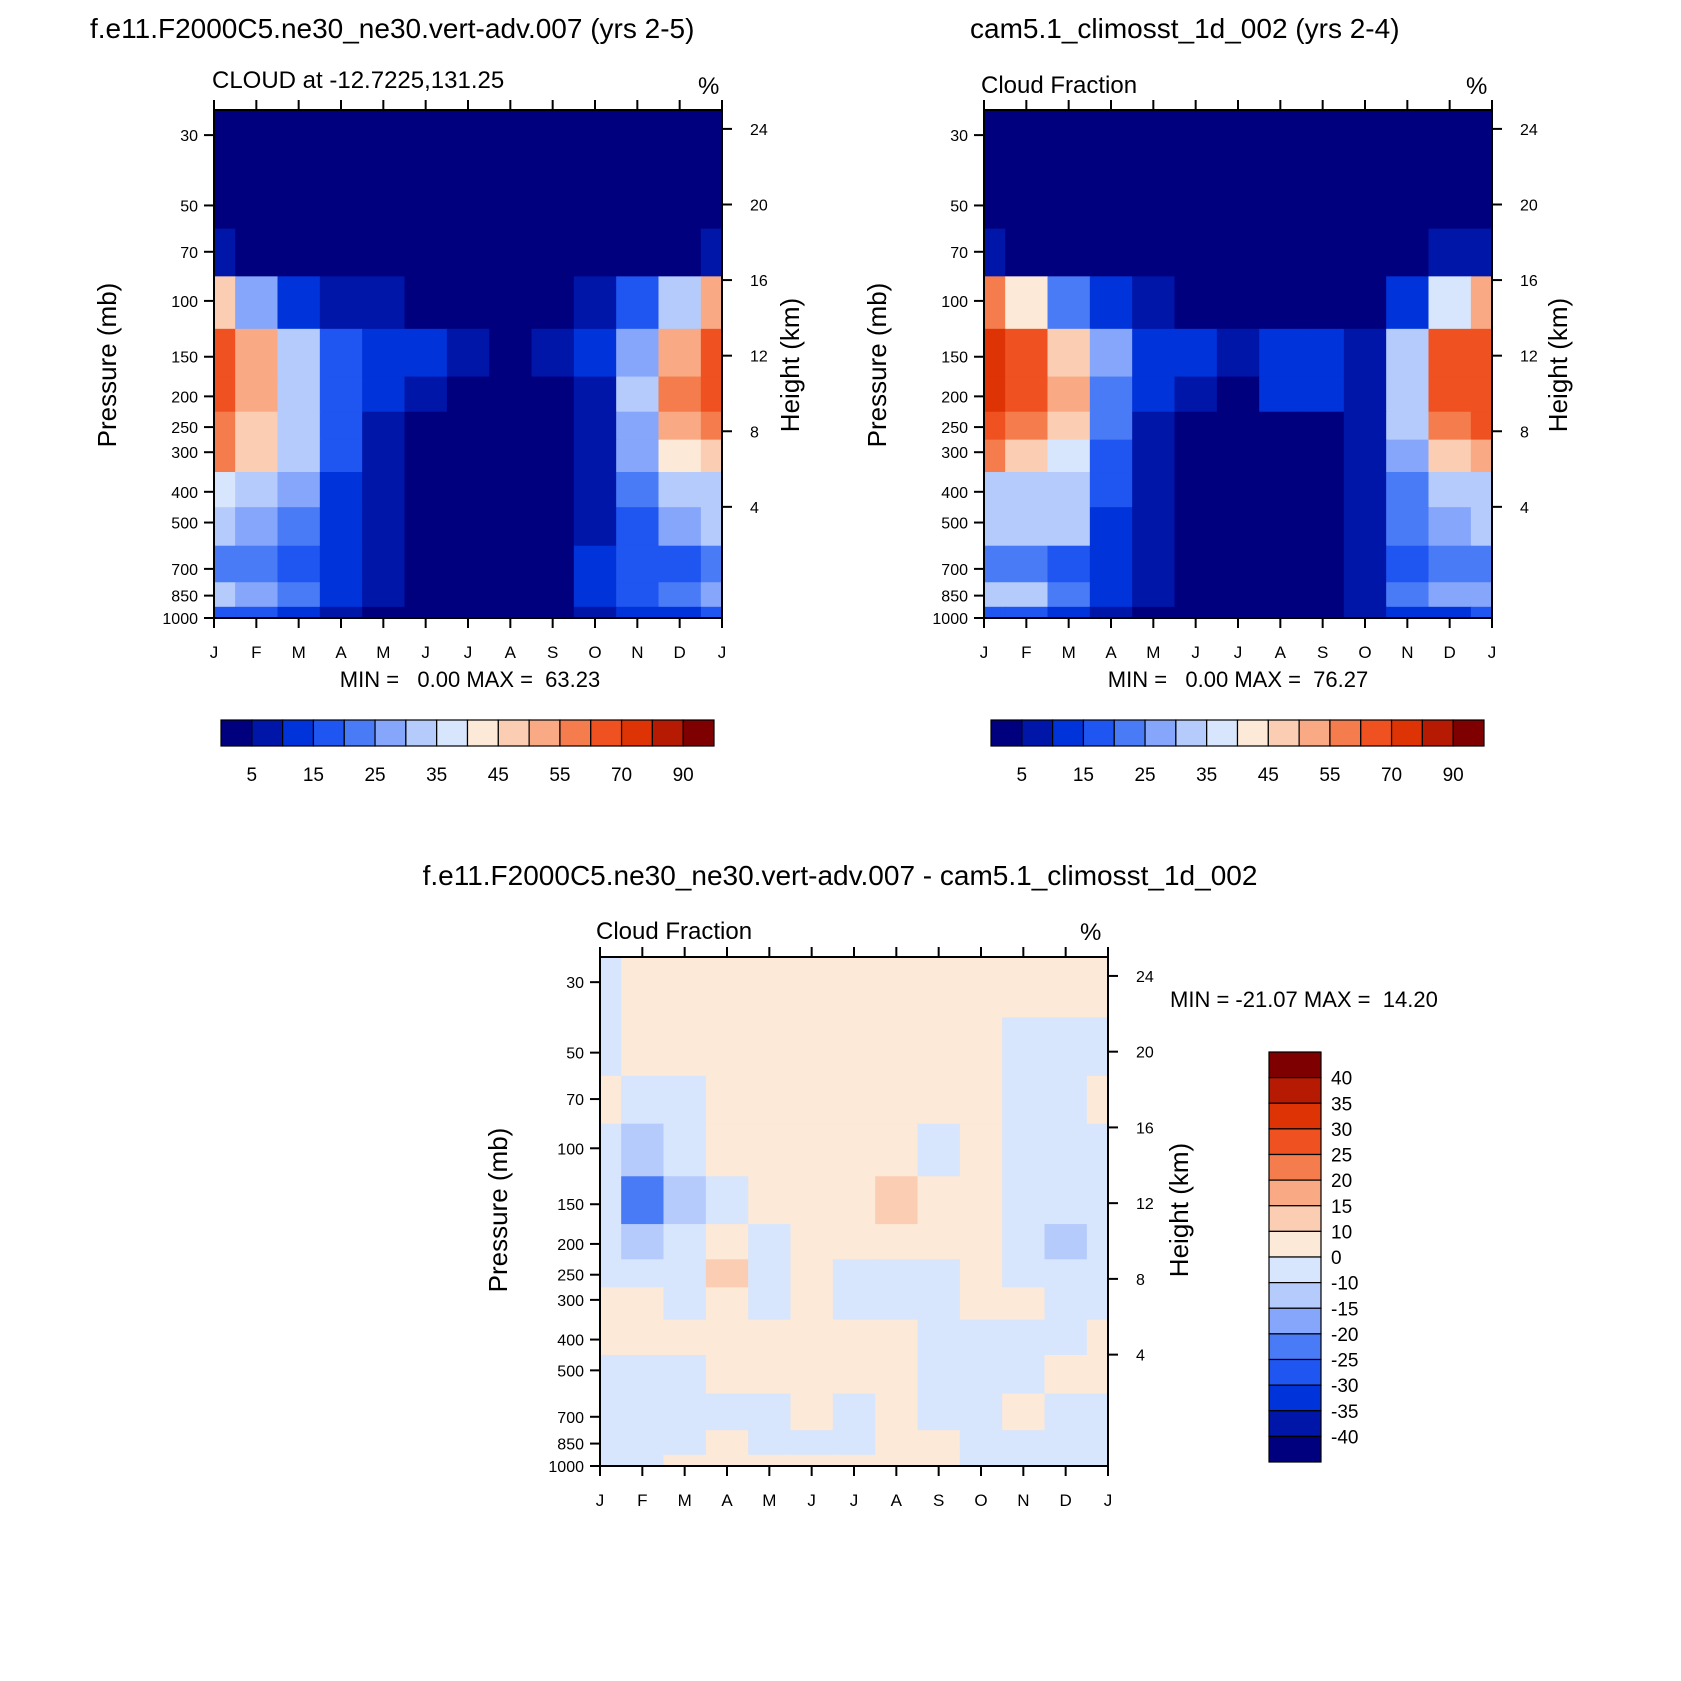 The image size is (1681, 1681). Describe the element at coordinates (468, 364) in the screenshot. I see `model-cloud-field` at that location.